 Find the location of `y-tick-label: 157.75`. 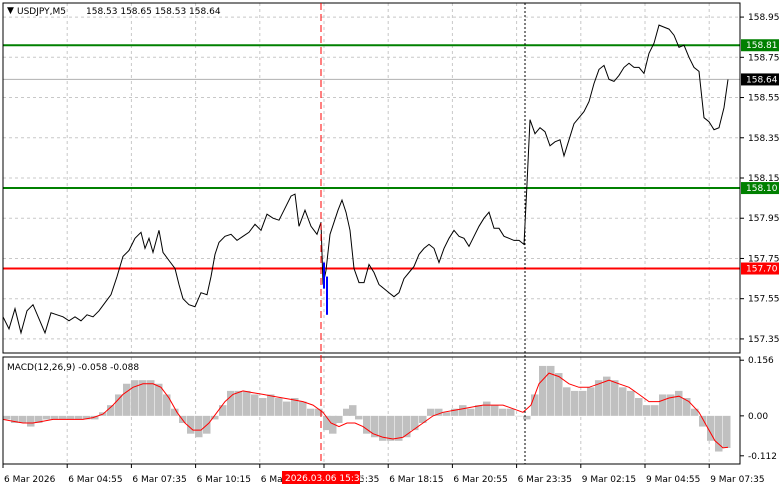

y-tick-label: 157.75 is located at coordinates (764, 259).